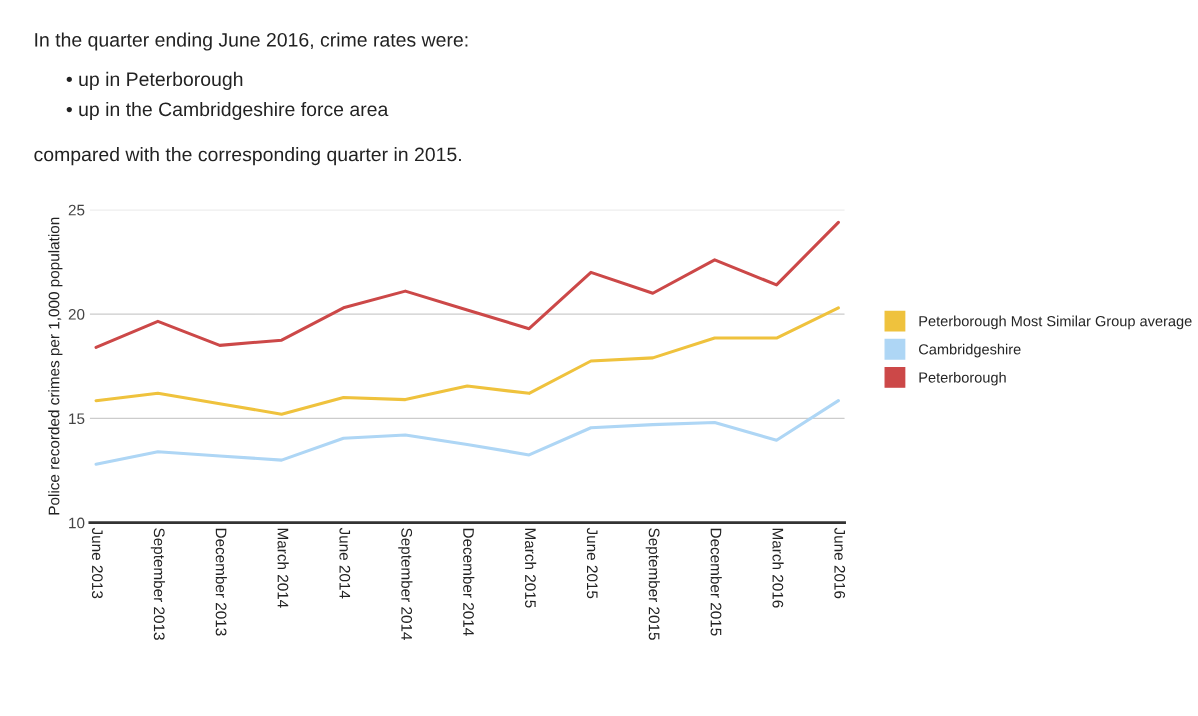 The height and width of the screenshot is (716, 1198). What do you see at coordinates (1055, 322) in the screenshot?
I see `legend-label: Peterborough Most Similar Group average` at bounding box center [1055, 322].